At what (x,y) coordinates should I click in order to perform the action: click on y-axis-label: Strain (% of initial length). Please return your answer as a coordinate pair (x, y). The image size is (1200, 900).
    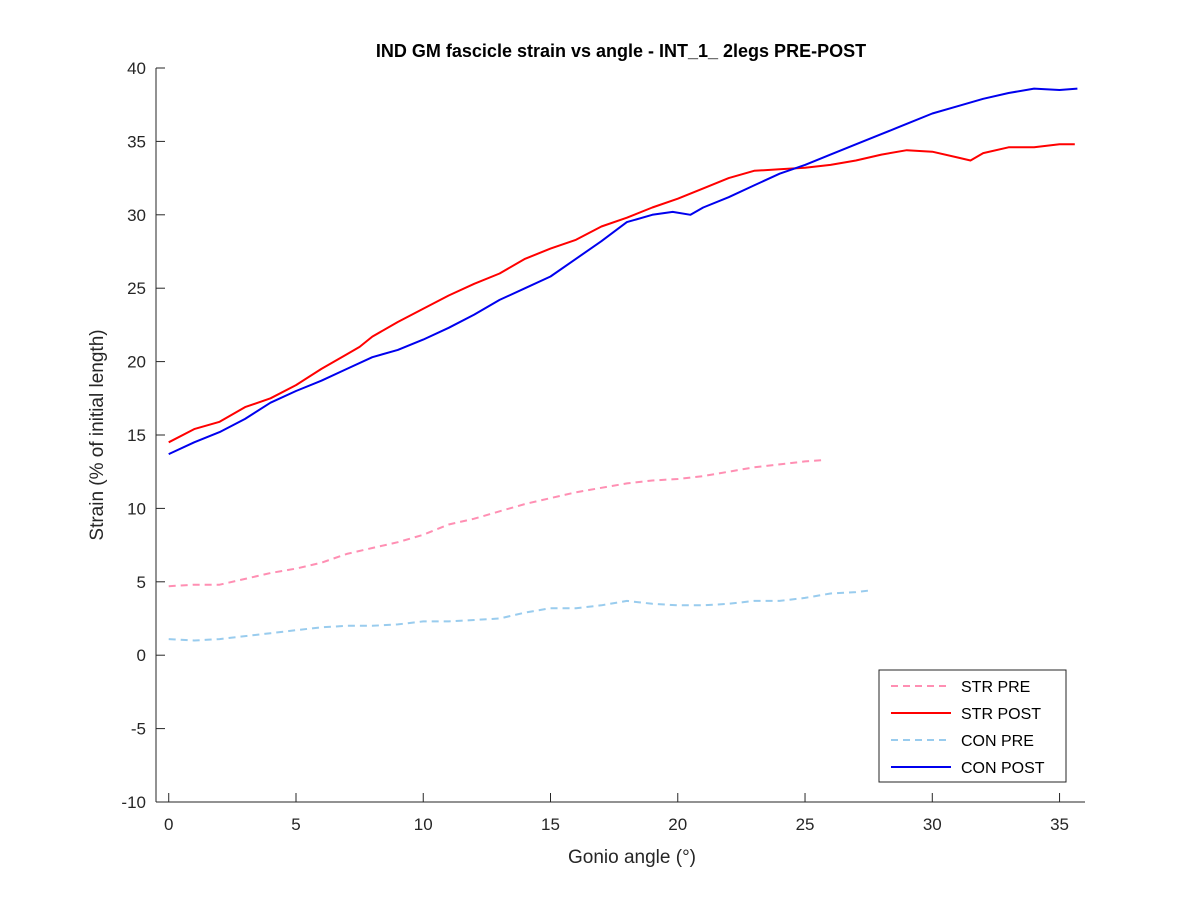
    Looking at the image, I should click on (97, 434).